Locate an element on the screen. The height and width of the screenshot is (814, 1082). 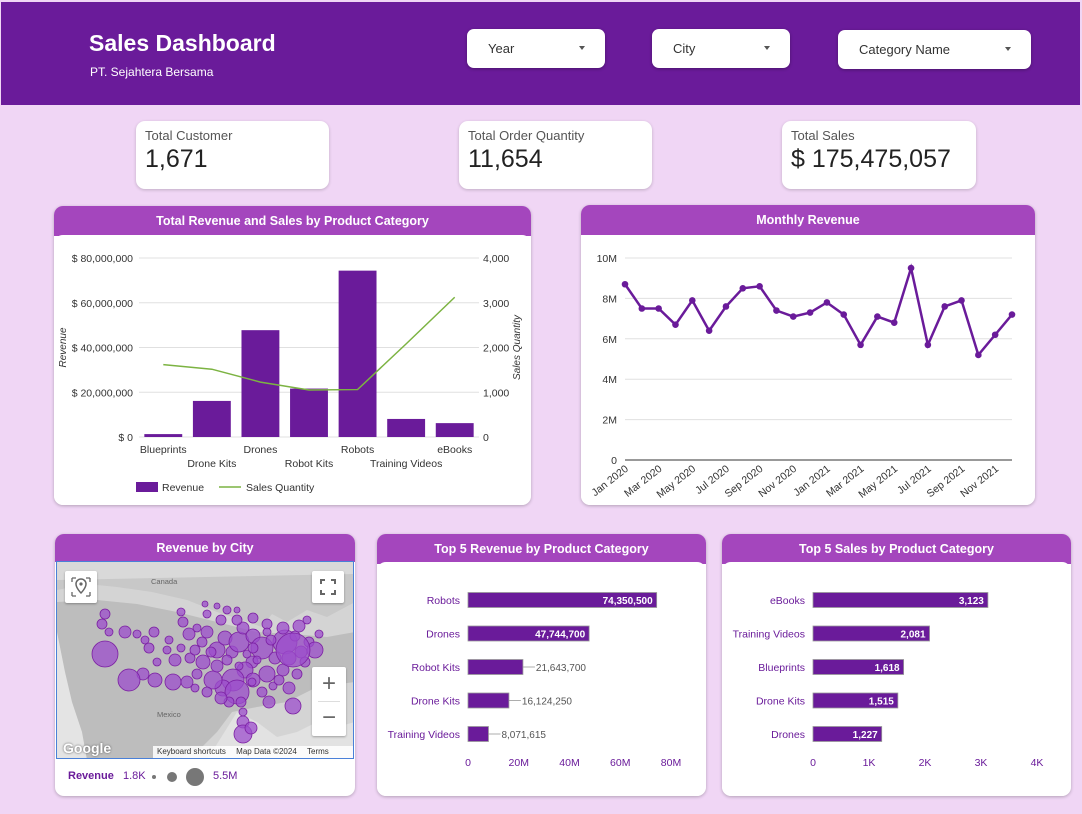
keyboard-shortcuts-link: Keyboard shortcuts is located at coordinates (191, 751).